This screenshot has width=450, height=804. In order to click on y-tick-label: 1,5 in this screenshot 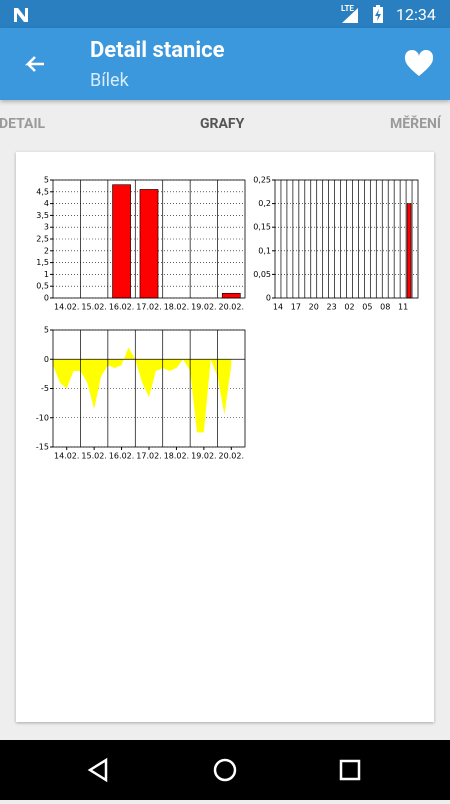, I will do `click(42, 262)`.